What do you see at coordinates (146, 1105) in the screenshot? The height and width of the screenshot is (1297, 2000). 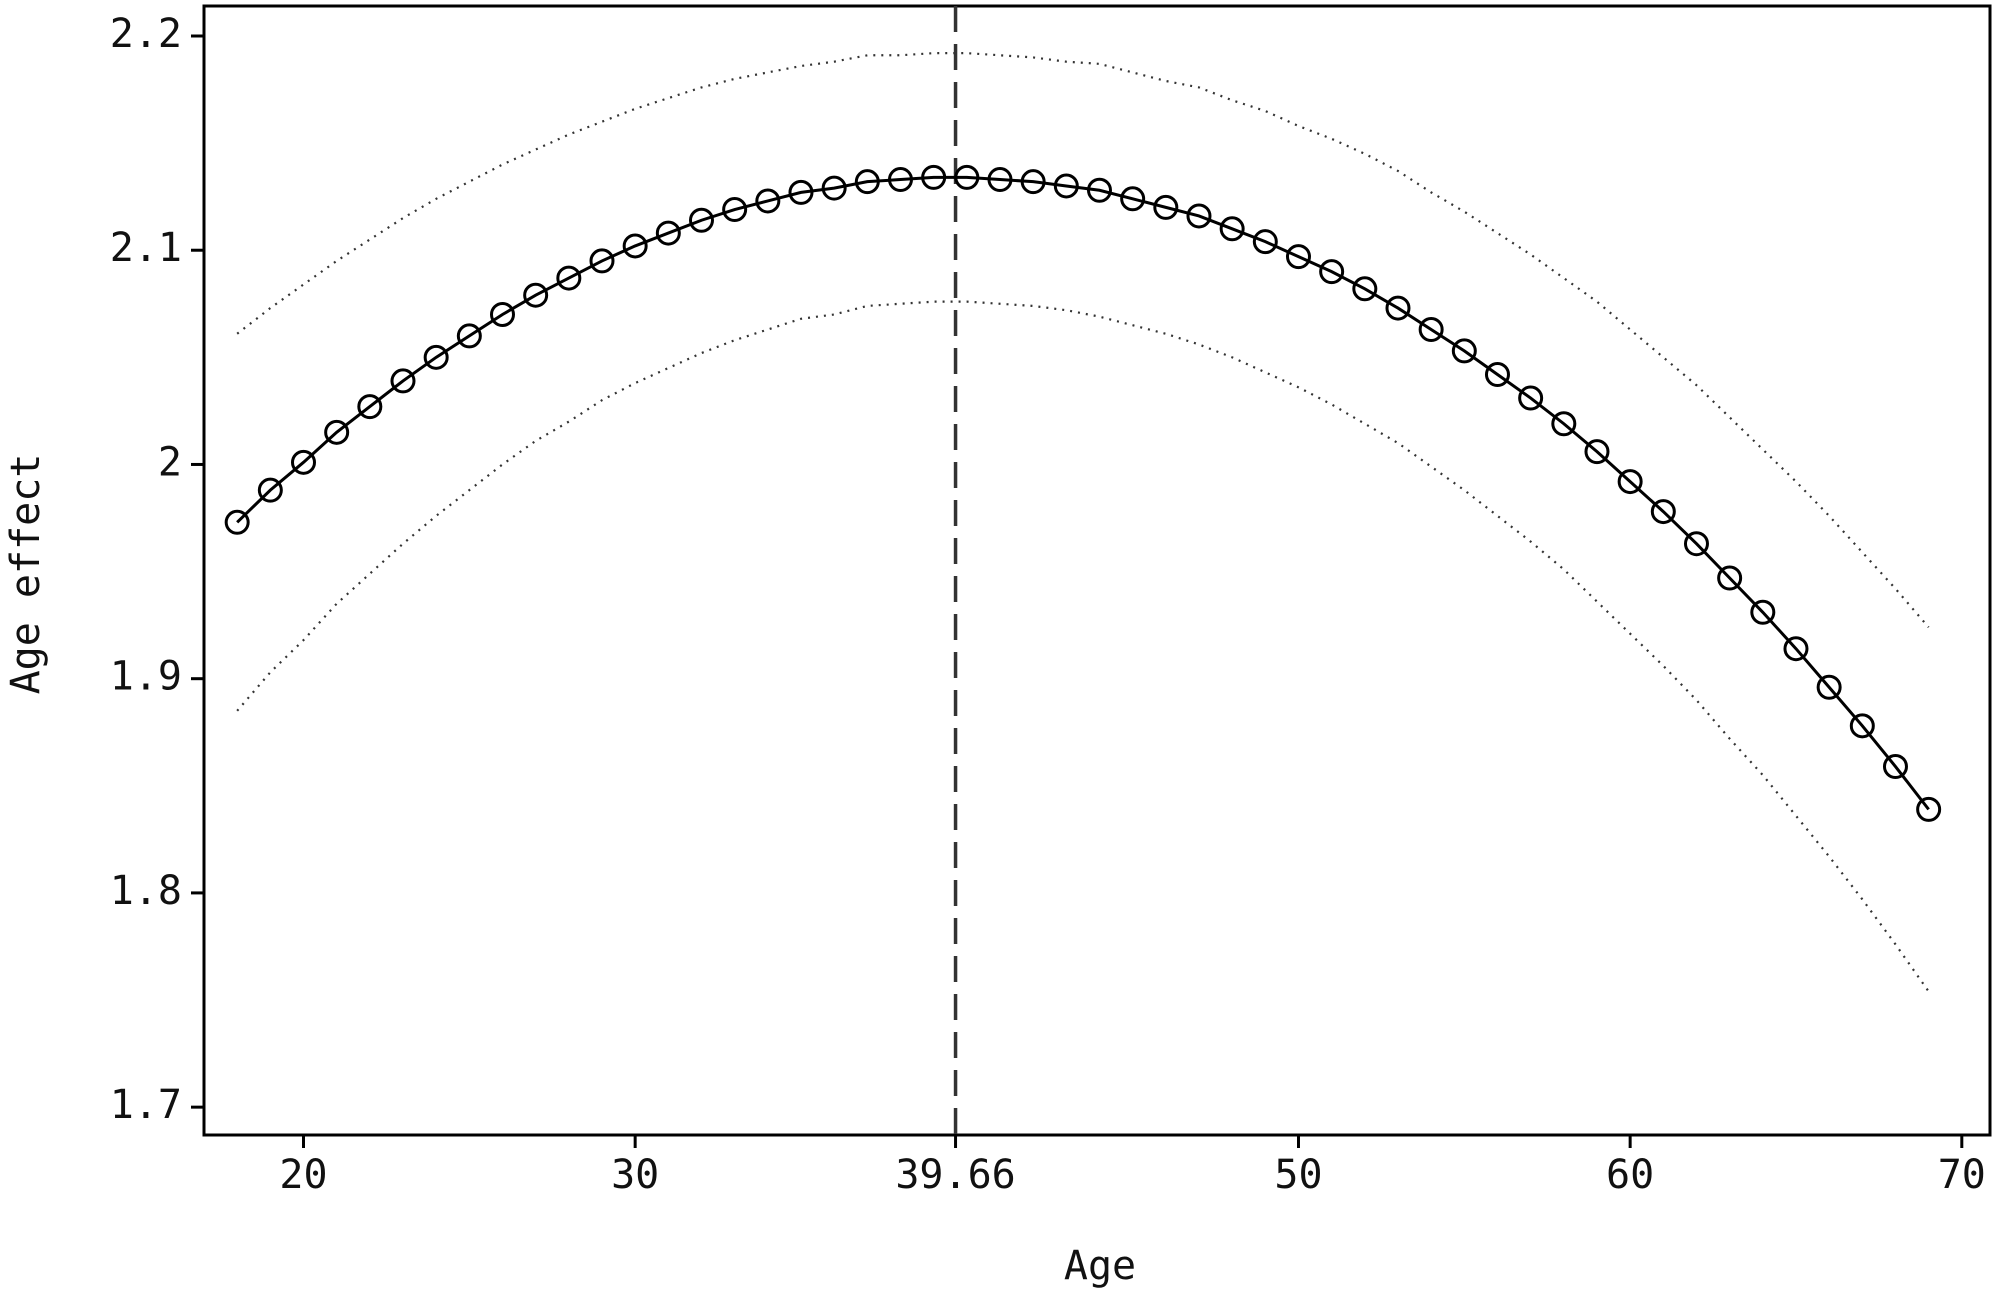 I see `y-tick-label: 1.7` at bounding box center [146, 1105].